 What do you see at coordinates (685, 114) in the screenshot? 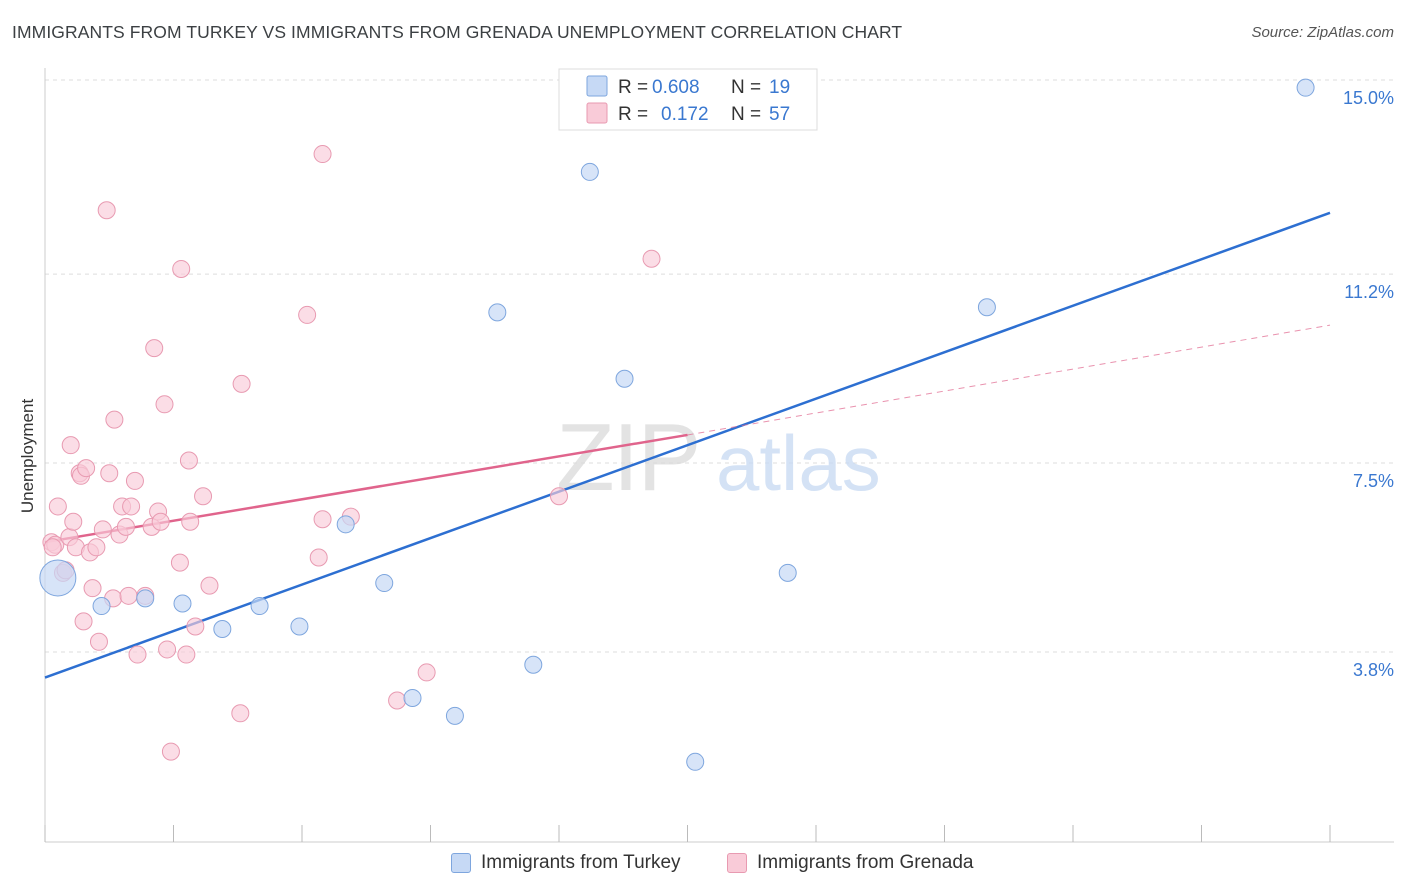
I see `legend-r-value-grenada: 0.172` at bounding box center [685, 114].